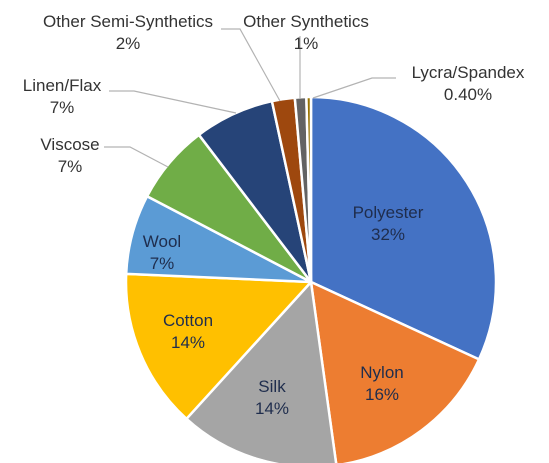 This screenshot has height=463, width=549. I want to click on data-label-name: Other Semi-Synthetics, so click(128, 21).